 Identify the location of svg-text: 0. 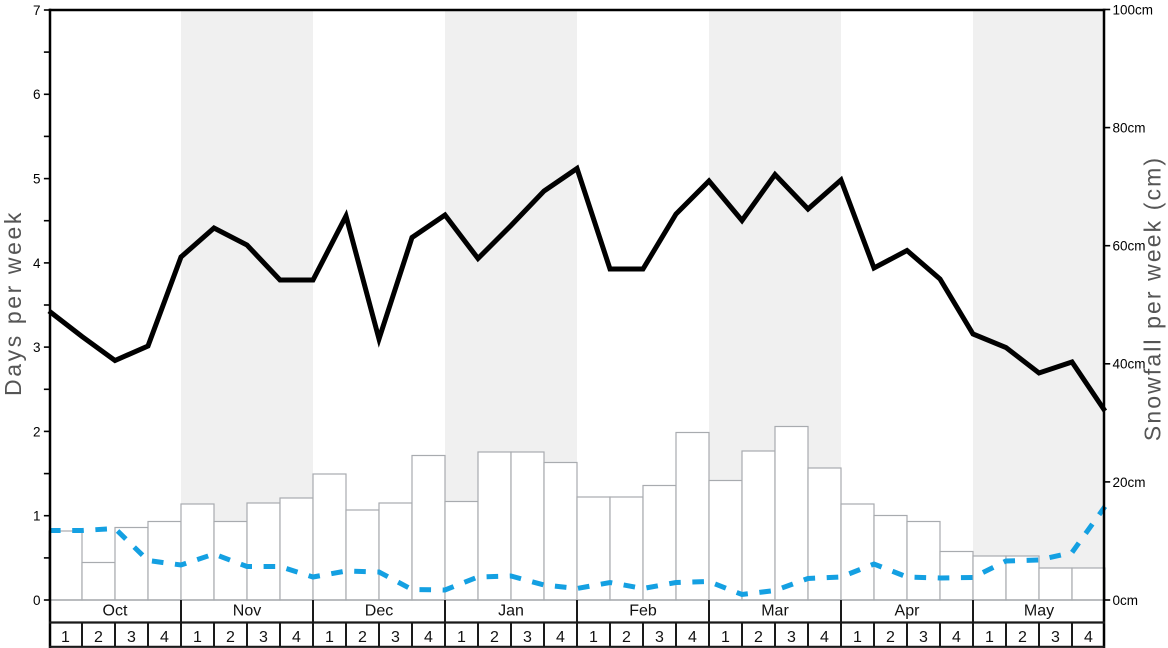
(37, 600).